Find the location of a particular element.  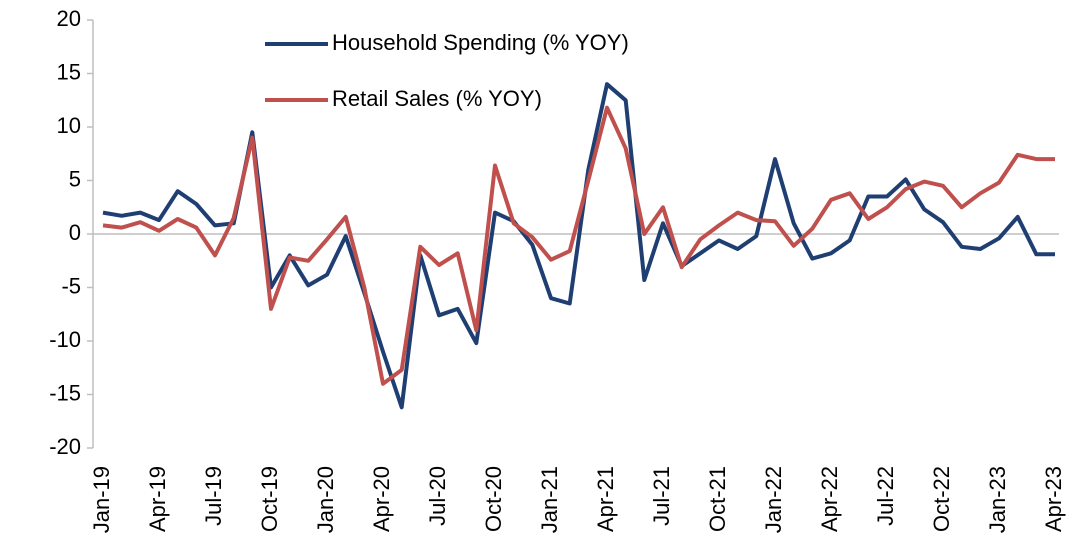

x-tick-label: Oct-19 is located at coordinates (269, 499).